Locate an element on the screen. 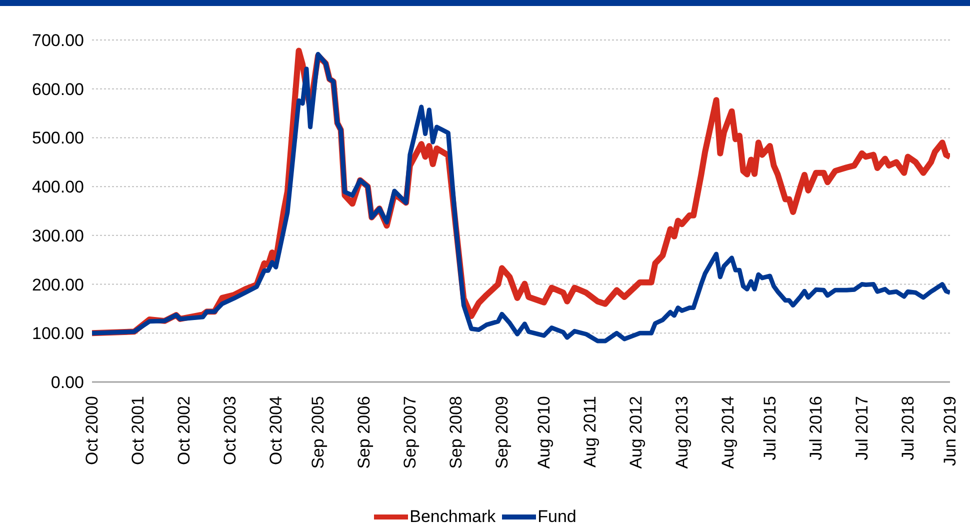  x-tick-label: Oct 2001 is located at coordinates (138, 430).